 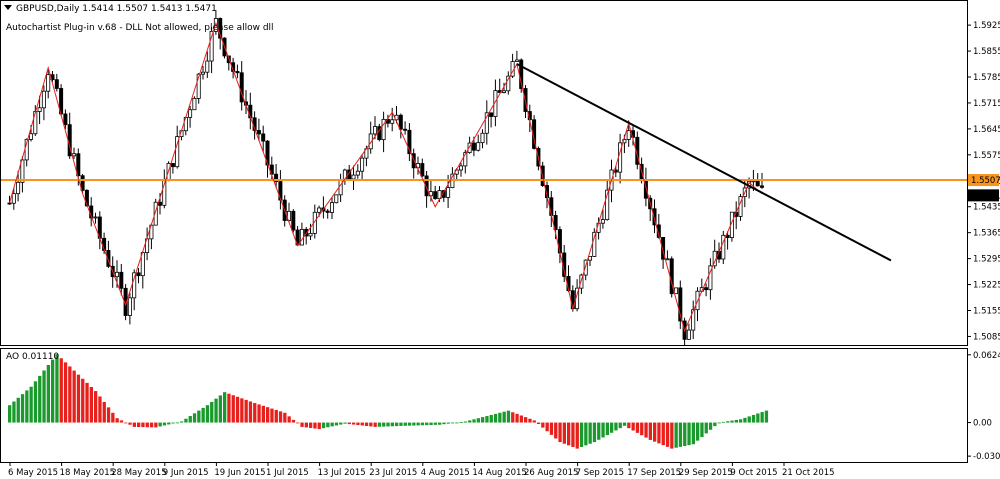 What do you see at coordinates (33, 473) in the screenshot?
I see `x-tick-label: 6 May 2015` at bounding box center [33, 473].